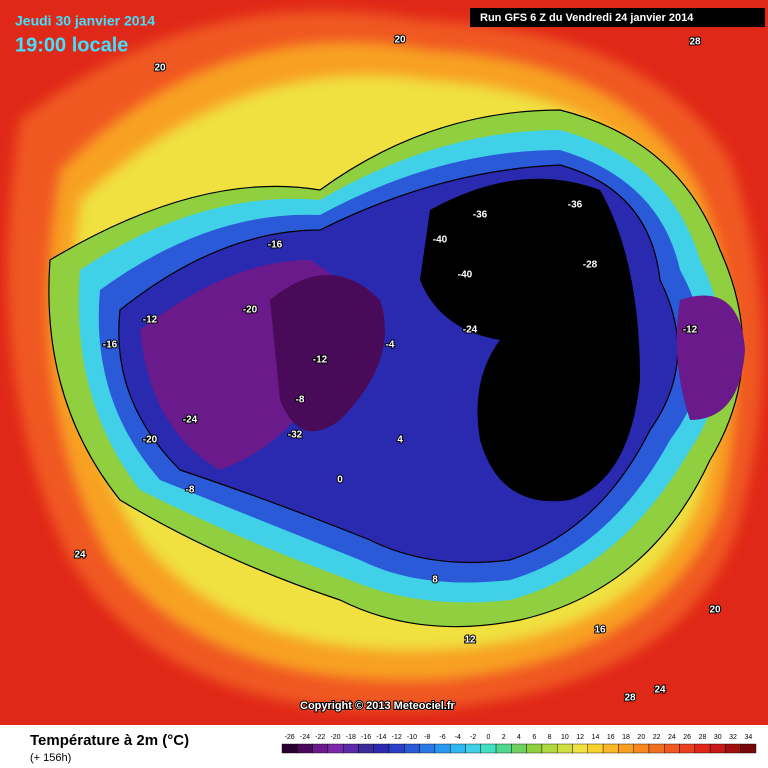  Describe the element at coordinates (733, 737) in the screenshot. I see `colorbar-label: 32` at that location.